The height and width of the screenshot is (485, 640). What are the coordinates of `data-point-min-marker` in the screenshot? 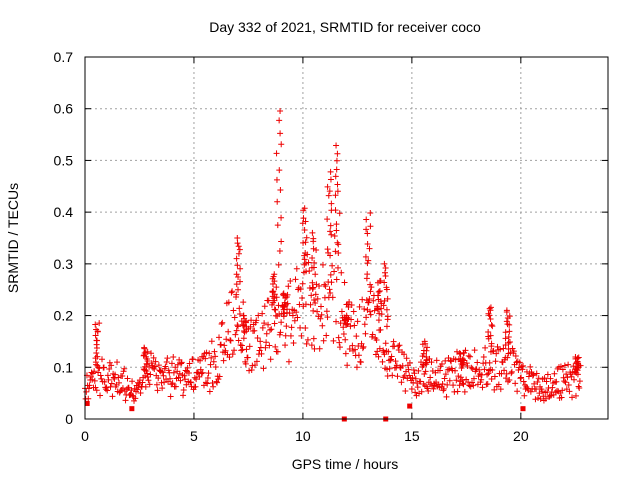 It's located at (523, 409).